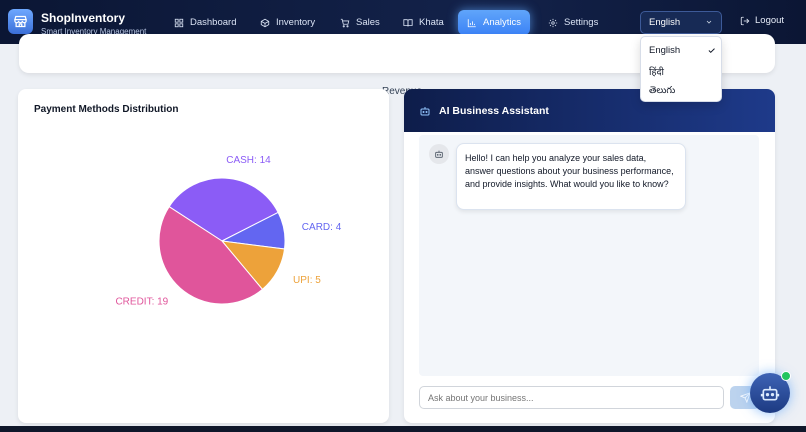  What do you see at coordinates (213, 22) in the screenshot?
I see `nav-dashboard-label: Dashboard` at bounding box center [213, 22].